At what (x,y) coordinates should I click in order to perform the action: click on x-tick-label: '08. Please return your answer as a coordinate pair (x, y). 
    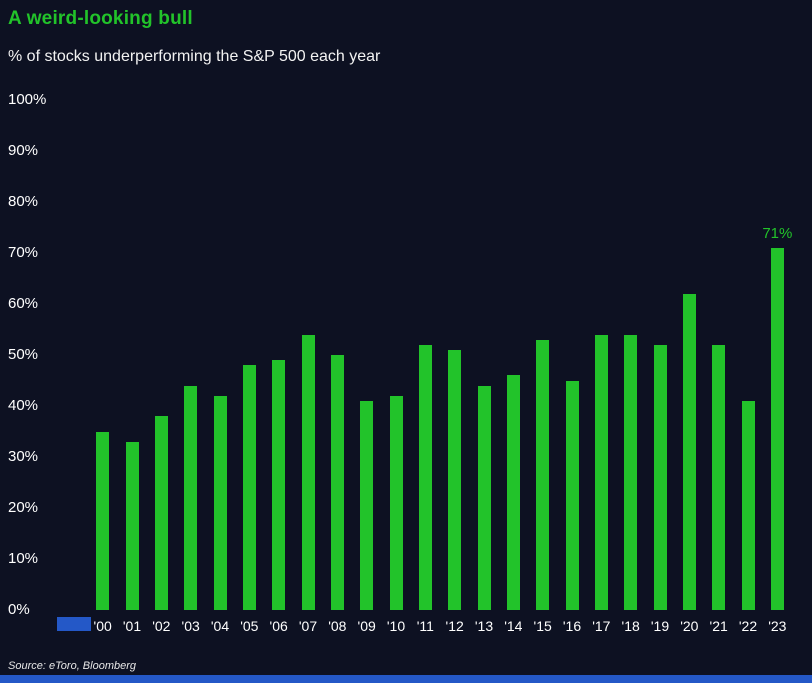
    Looking at the image, I should click on (337, 626).